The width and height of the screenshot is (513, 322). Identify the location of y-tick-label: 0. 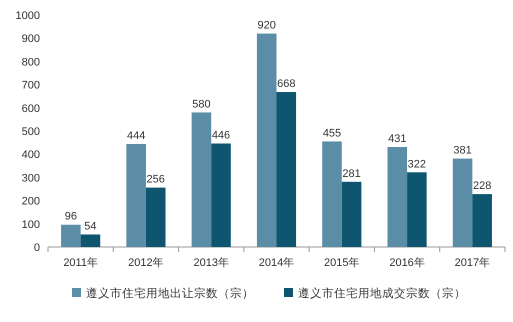
(37, 248).